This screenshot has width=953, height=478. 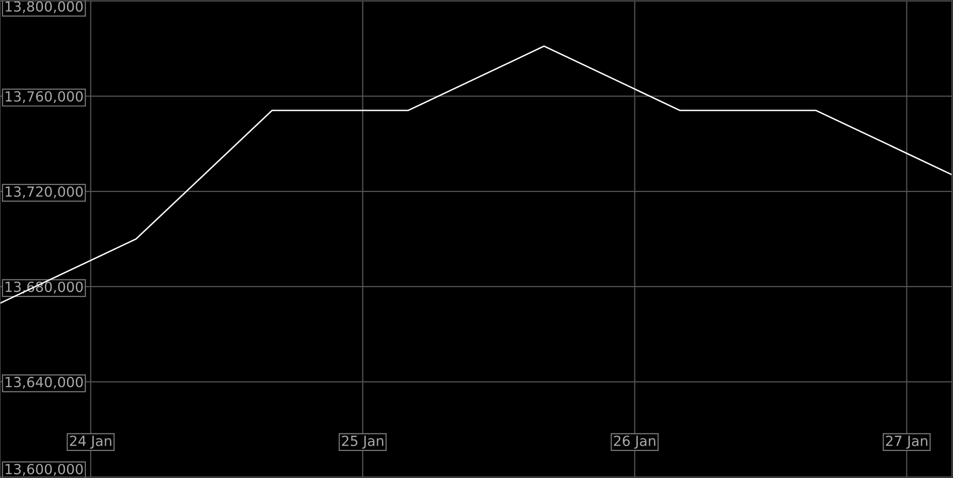 I want to click on x-tick-label: 27 Jan, so click(x=907, y=442).